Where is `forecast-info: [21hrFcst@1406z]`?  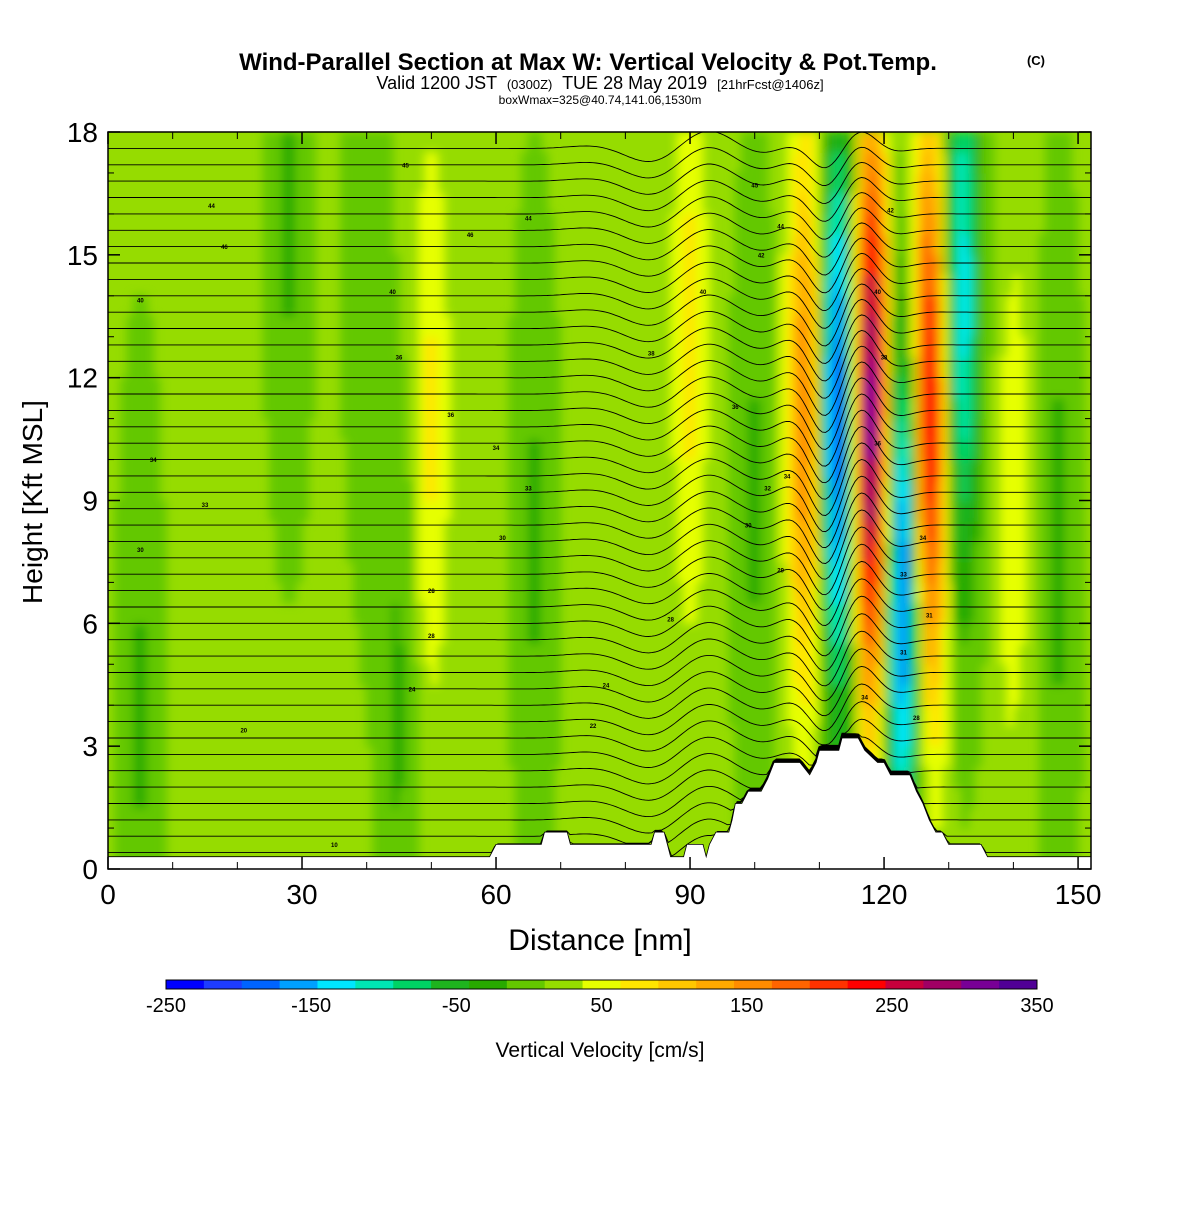 forecast-info: [21hrFcst@1406z] is located at coordinates (770, 84).